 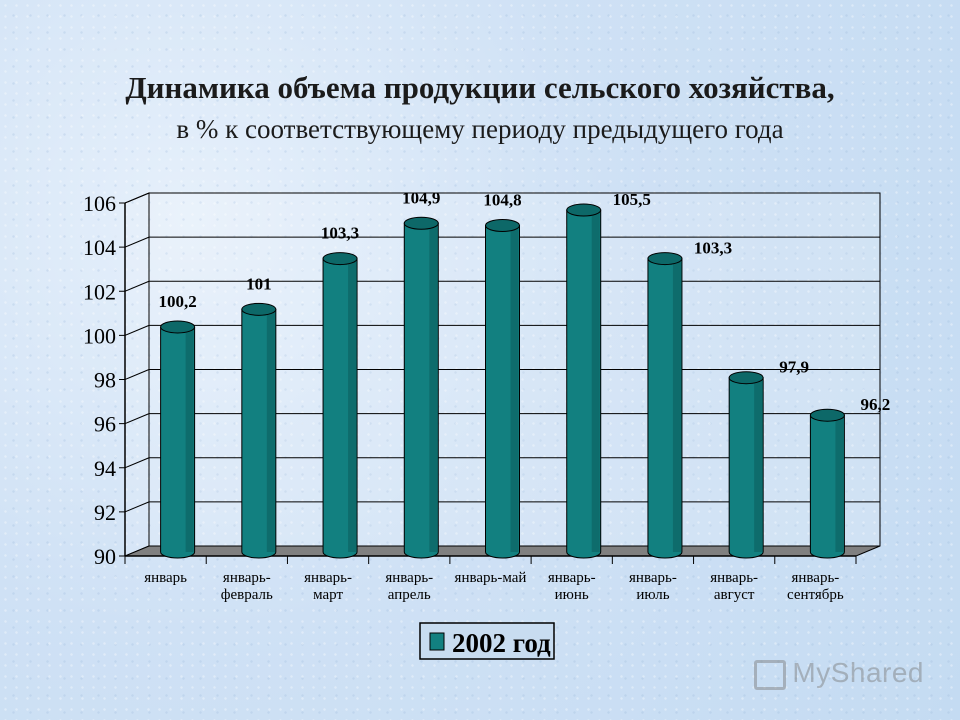 I want to click on x-tick-label: июнь, so click(x=572, y=595).